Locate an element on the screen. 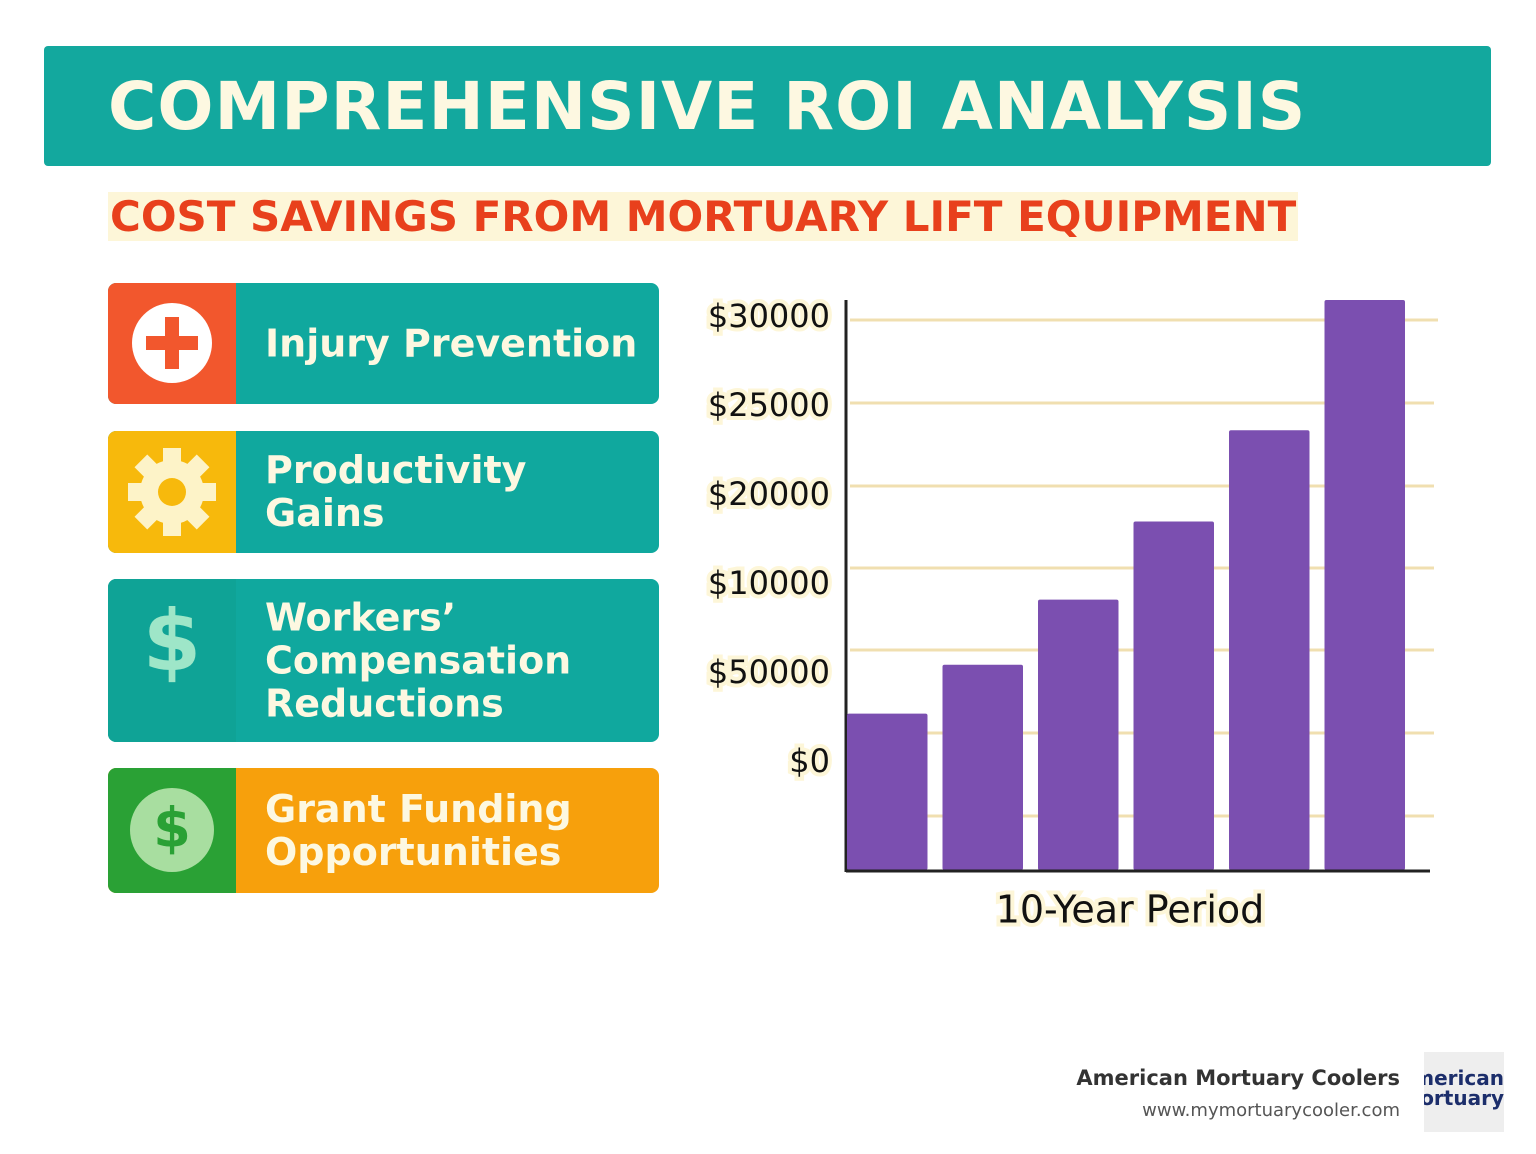 This screenshot has height=1154, width=1536. y-label: $10000 is located at coordinates (769, 583).